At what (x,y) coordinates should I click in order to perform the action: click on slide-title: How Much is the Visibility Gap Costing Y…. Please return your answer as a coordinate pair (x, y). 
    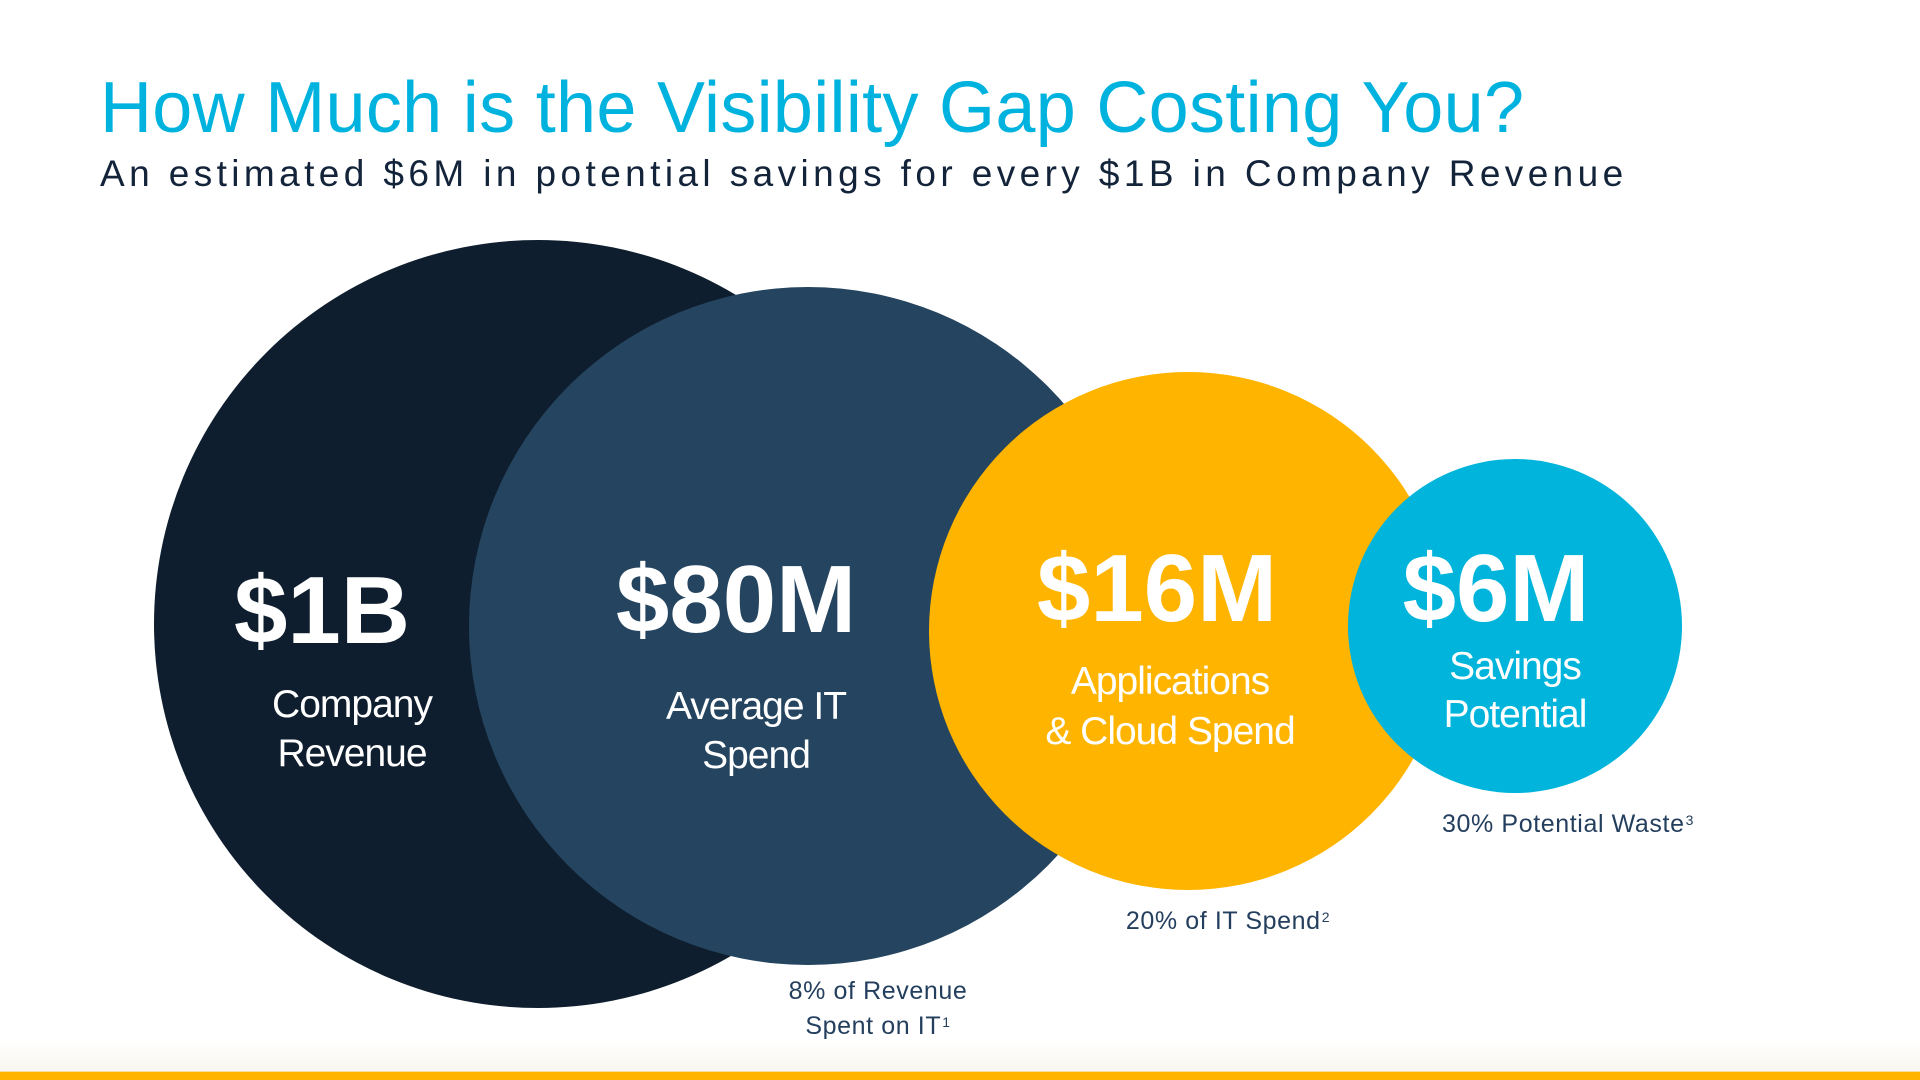
    Looking at the image, I should click on (812, 108).